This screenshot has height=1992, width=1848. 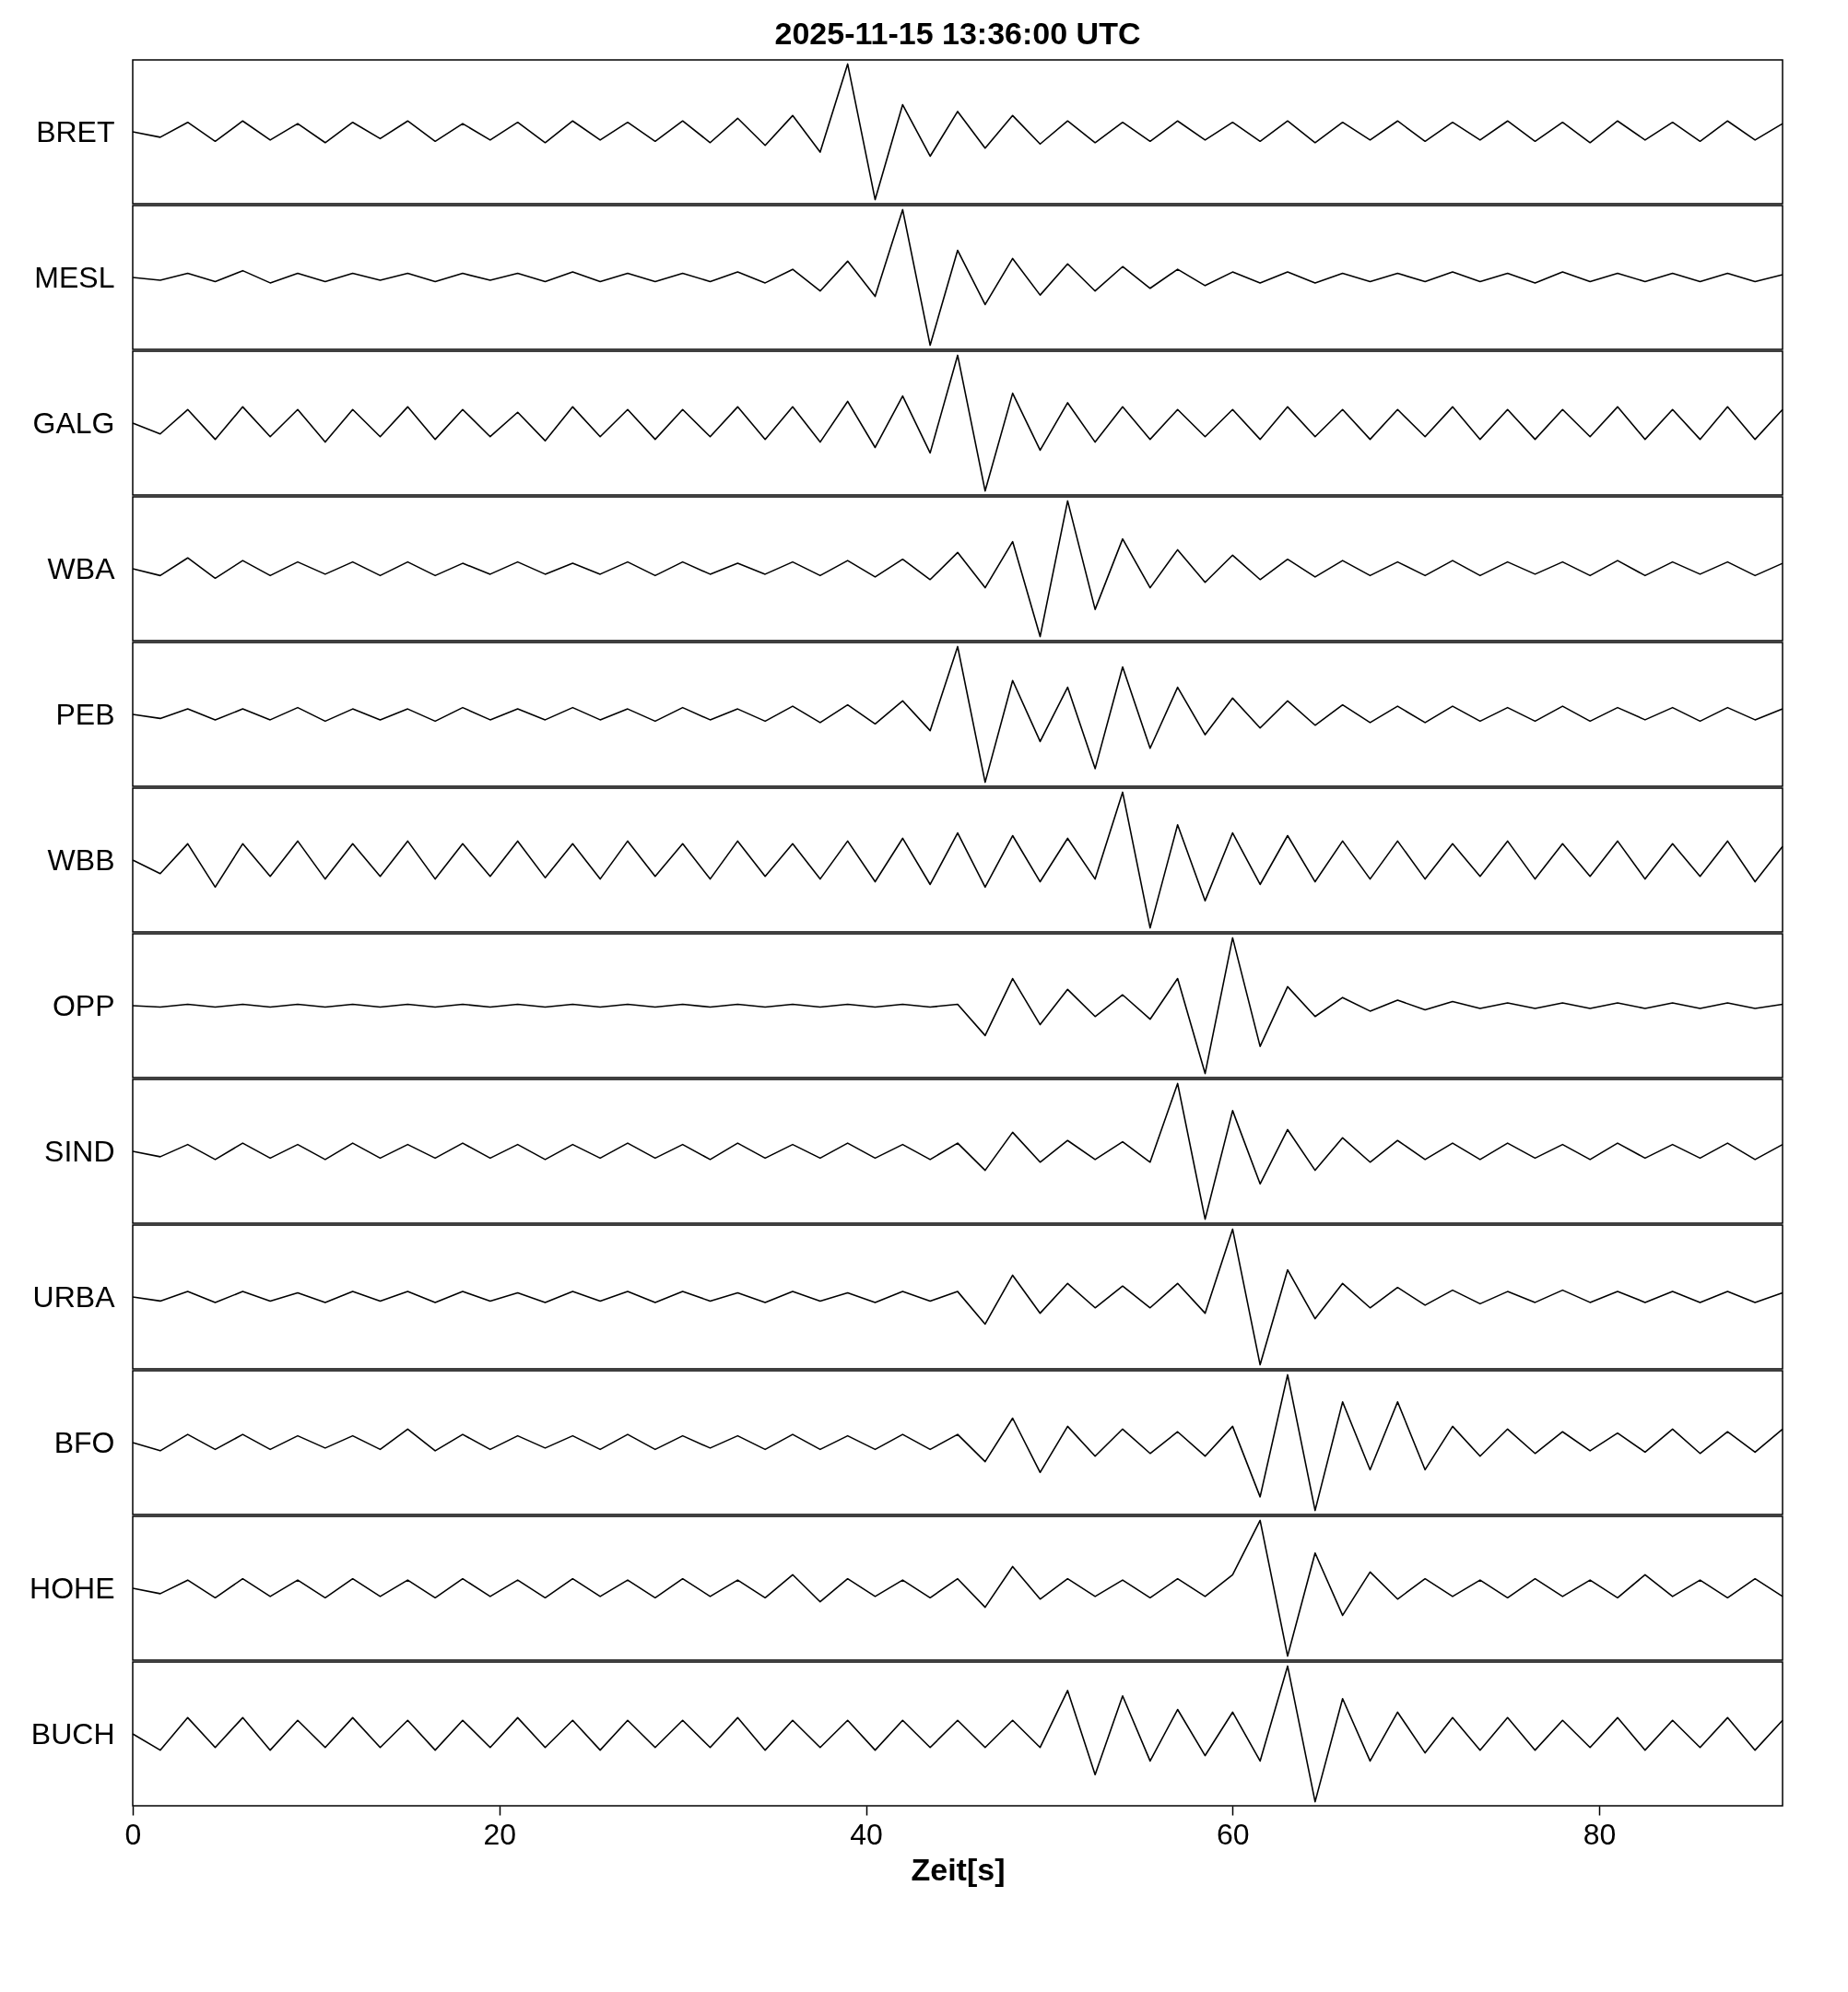 What do you see at coordinates (75, 131) in the screenshot?
I see `y-axis-title: BRET` at bounding box center [75, 131].